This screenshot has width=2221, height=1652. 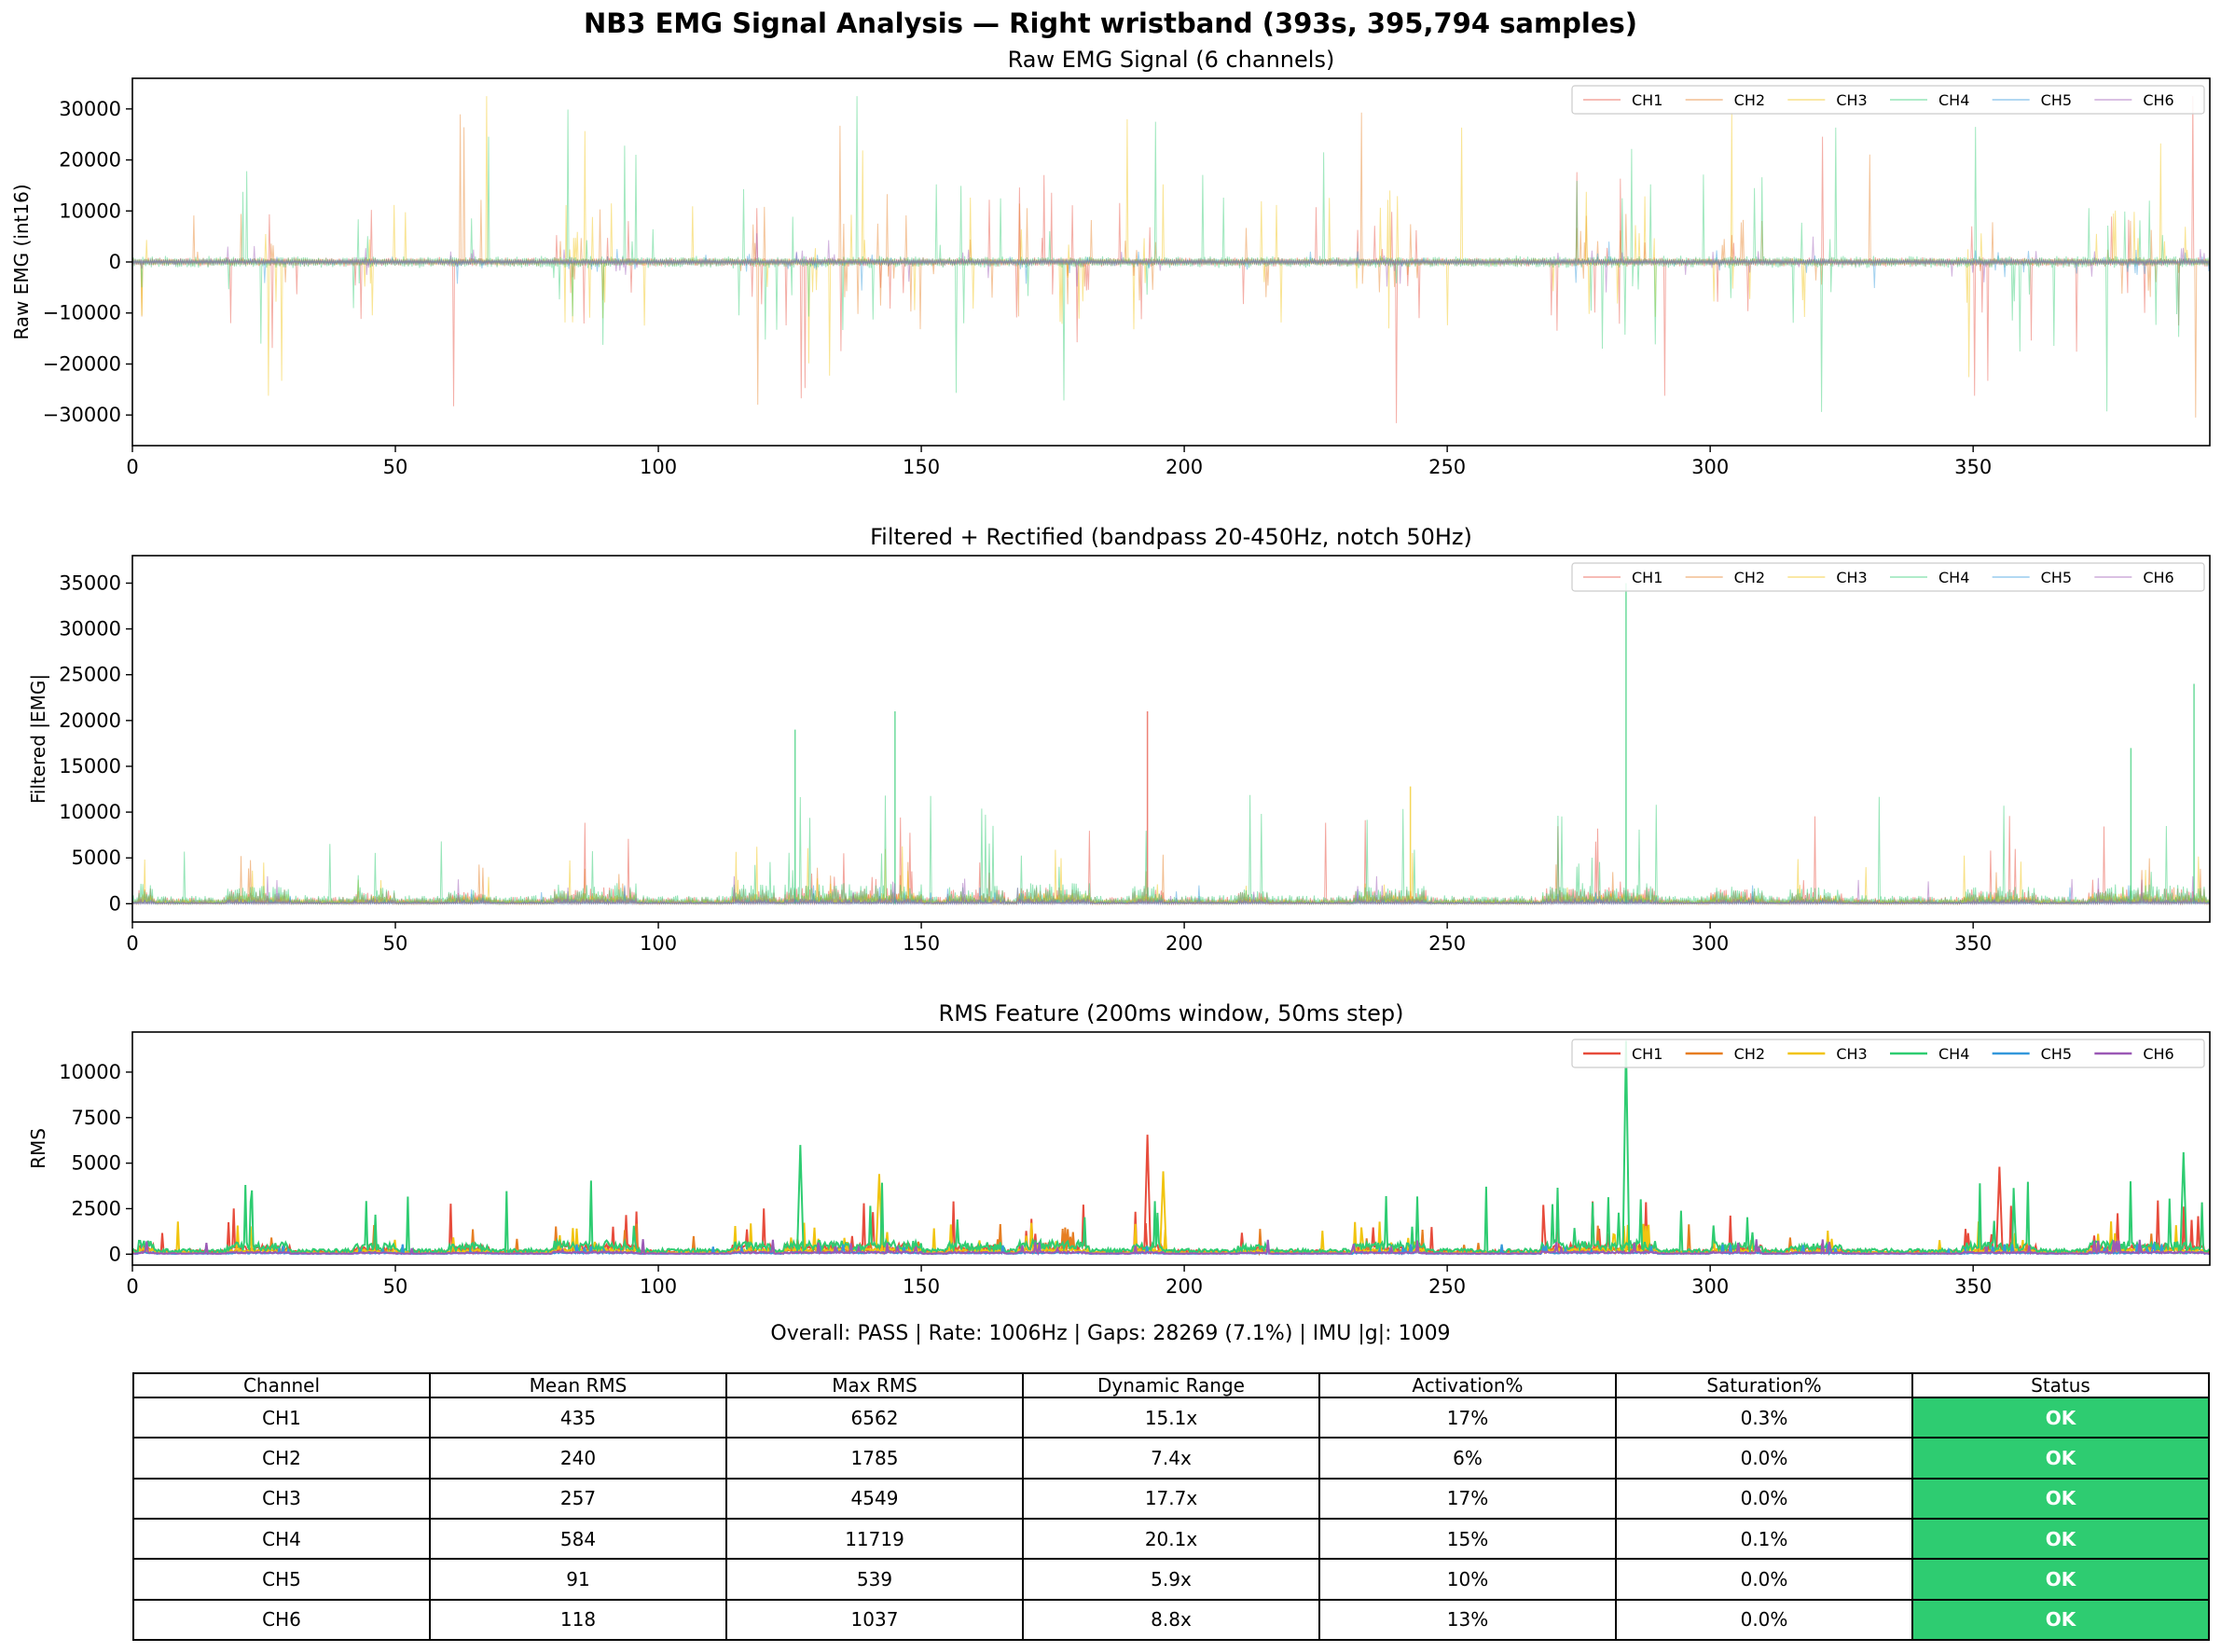 I want to click on table-cell: CH3, so click(x=281, y=1499).